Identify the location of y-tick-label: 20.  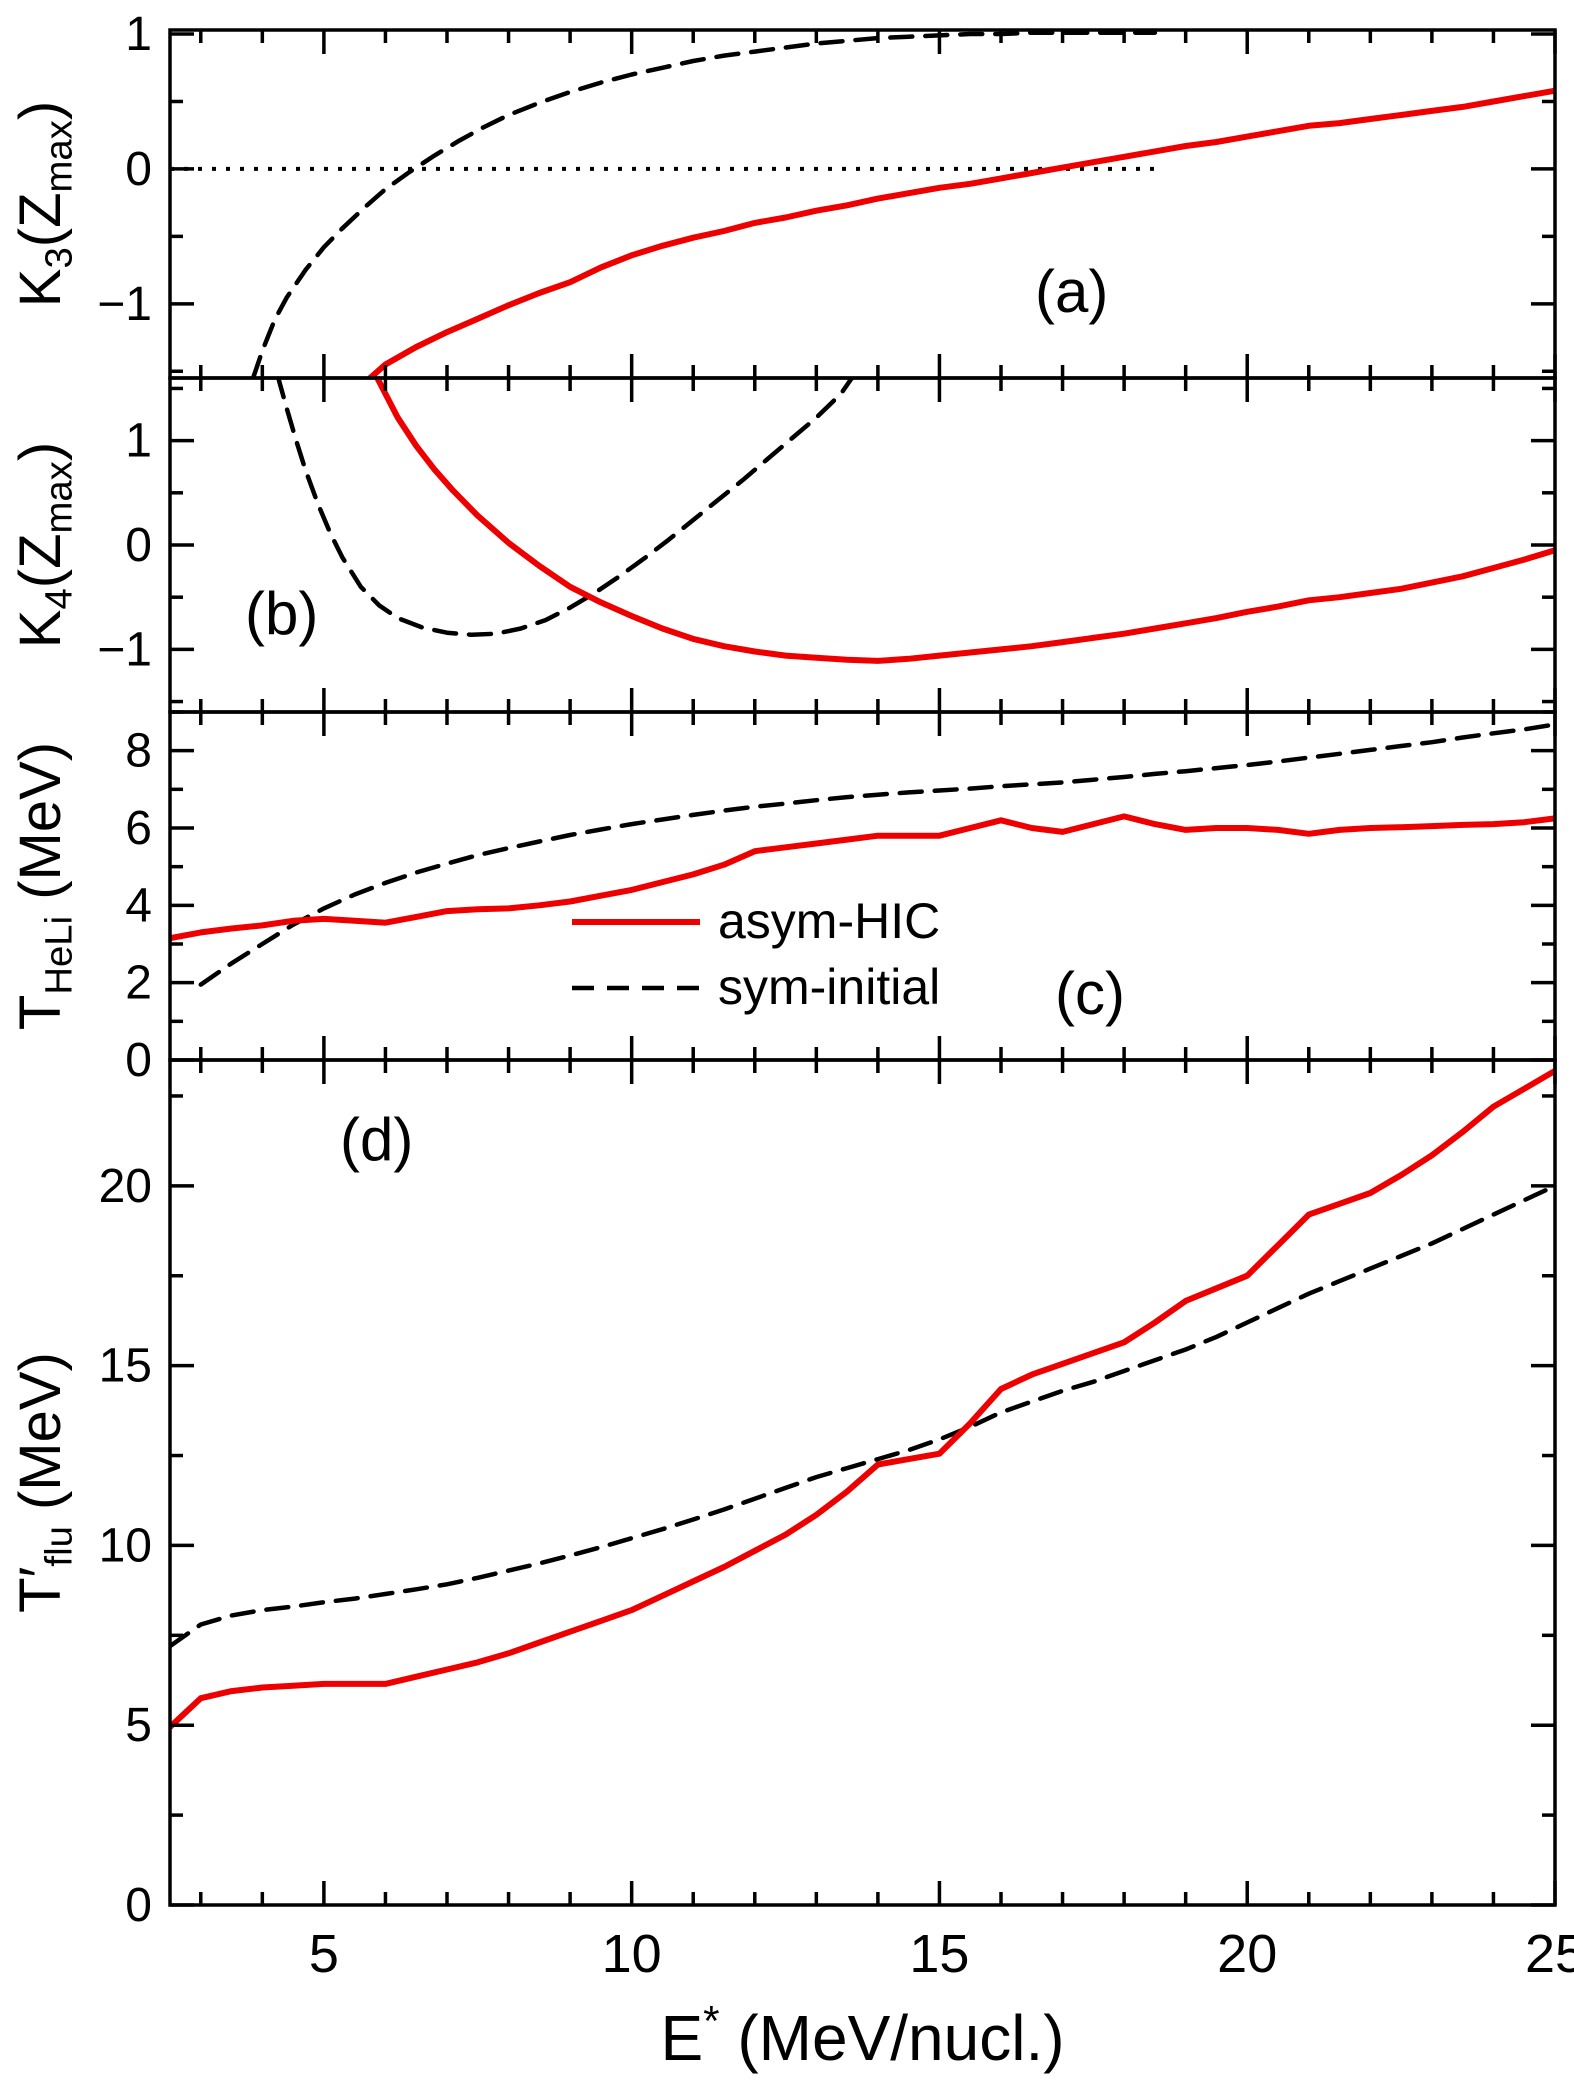
(125, 1186).